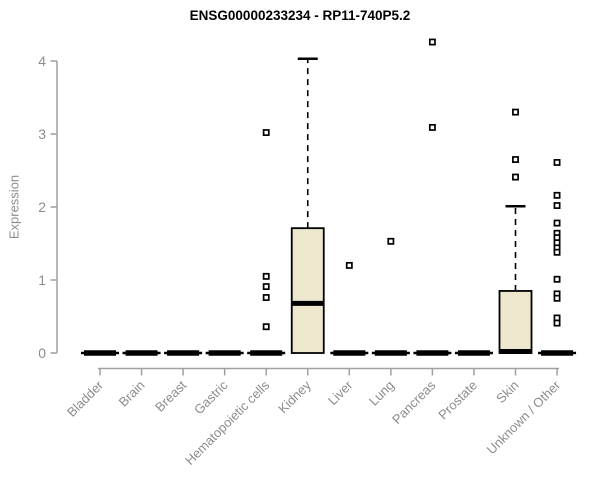 The height and width of the screenshot is (500, 600). What do you see at coordinates (524, 417) in the screenshot?
I see `x-category-label: Unknown / Other` at bounding box center [524, 417].